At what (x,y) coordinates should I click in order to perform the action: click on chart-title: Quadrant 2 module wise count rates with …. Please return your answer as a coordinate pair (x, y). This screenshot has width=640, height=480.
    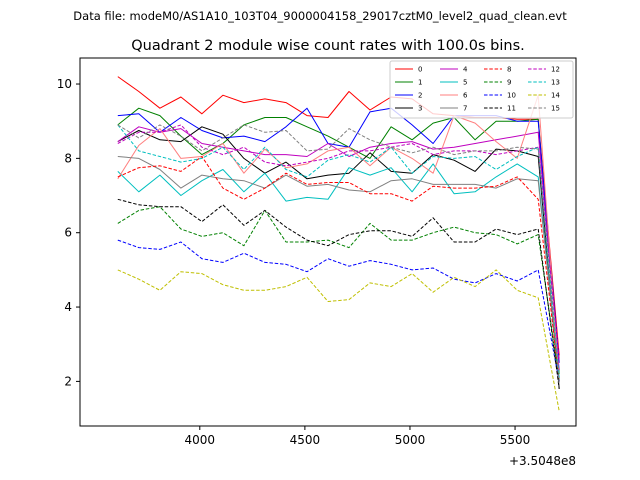
    Looking at the image, I should click on (328, 46).